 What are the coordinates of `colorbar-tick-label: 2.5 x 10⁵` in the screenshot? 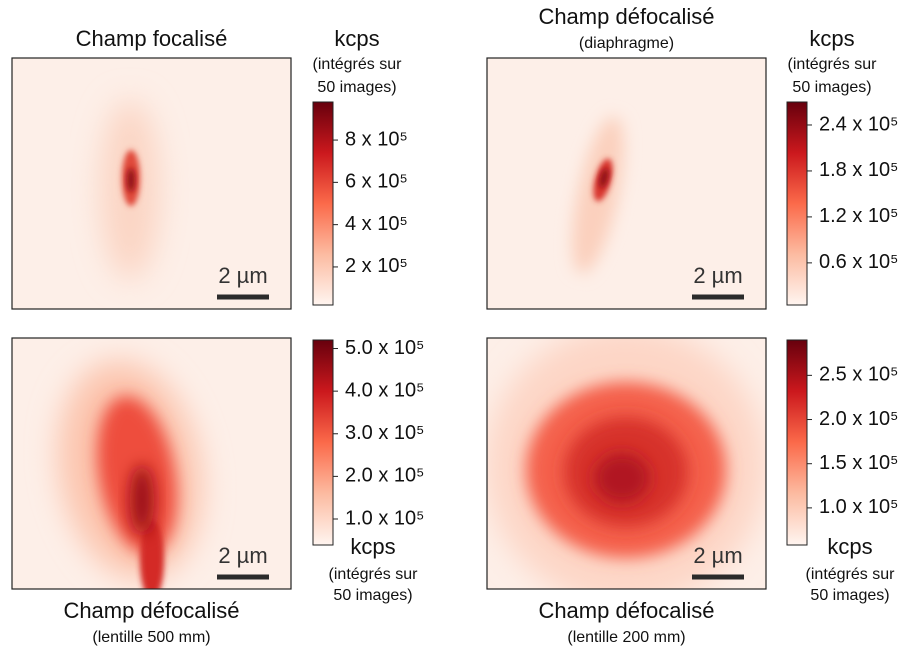 It's located at (858, 375).